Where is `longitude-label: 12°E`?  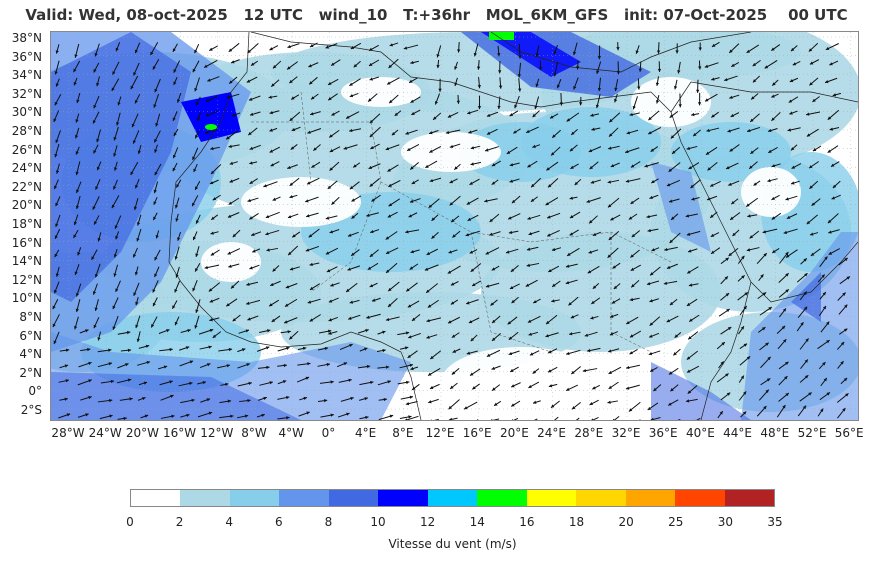 longitude-label: 12°E is located at coordinates (440, 433).